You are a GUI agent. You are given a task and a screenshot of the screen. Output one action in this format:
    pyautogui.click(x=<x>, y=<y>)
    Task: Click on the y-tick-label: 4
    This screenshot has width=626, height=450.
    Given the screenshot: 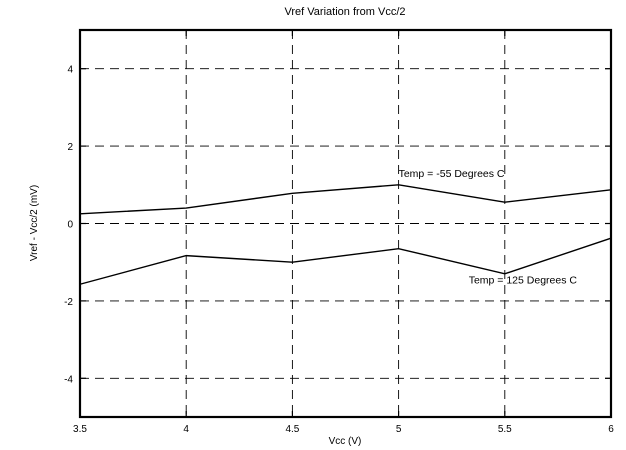 What is the action you would take?
    pyautogui.click(x=70, y=70)
    